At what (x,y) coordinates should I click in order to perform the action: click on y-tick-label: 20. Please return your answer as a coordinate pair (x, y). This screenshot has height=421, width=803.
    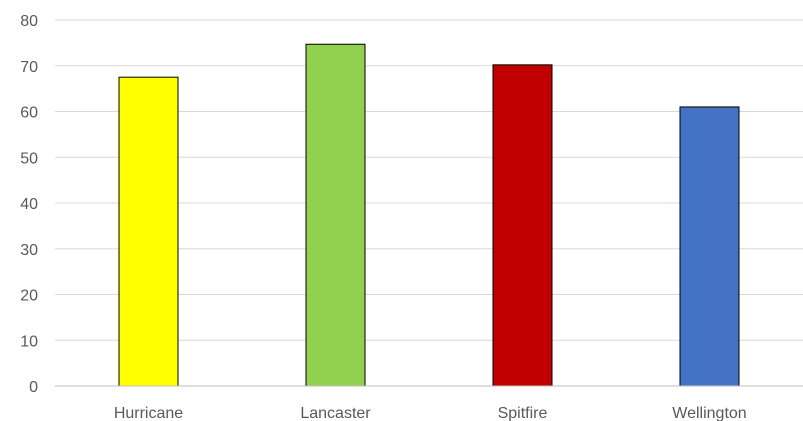
    Looking at the image, I should click on (29, 296).